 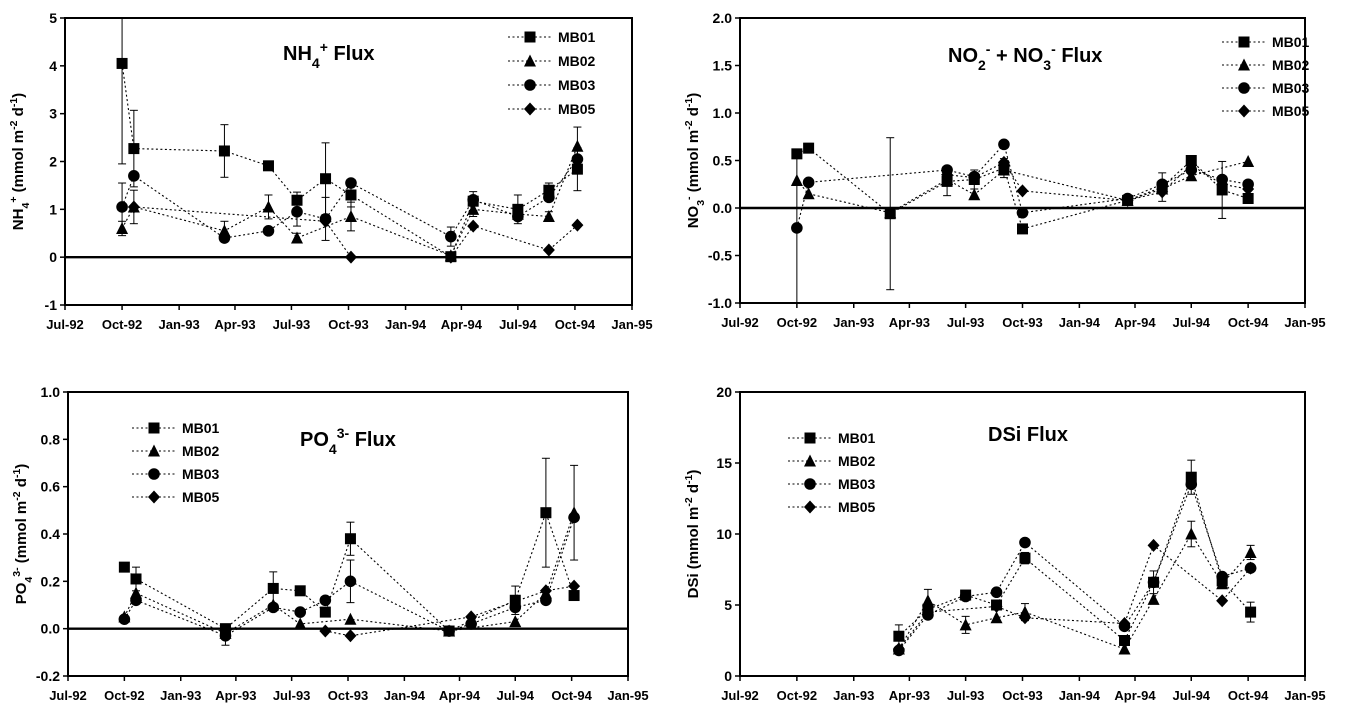 I want to click on y-tick-label: 4, so click(x=53, y=66).